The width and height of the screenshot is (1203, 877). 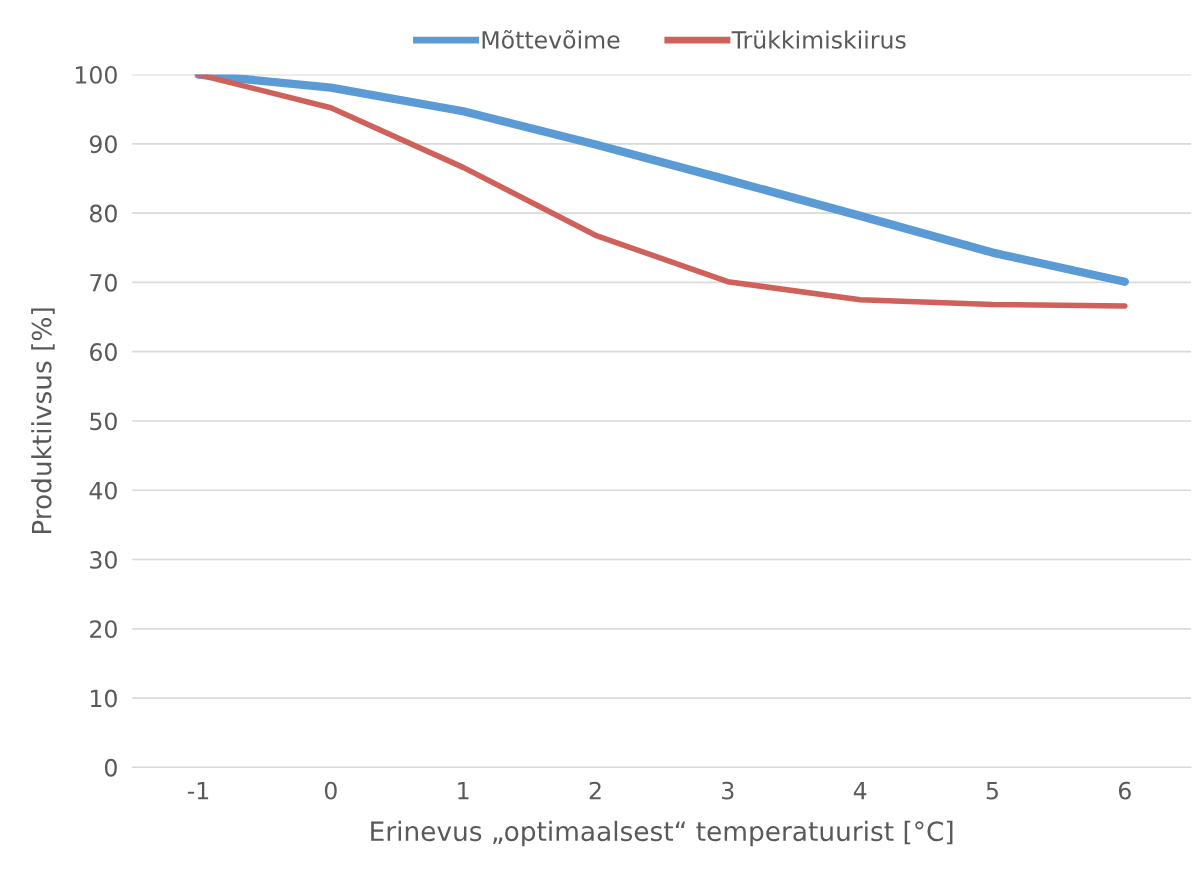 What do you see at coordinates (96, 74) in the screenshot?
I see `y-tick-label: 100` at bounding box center [96, 74].